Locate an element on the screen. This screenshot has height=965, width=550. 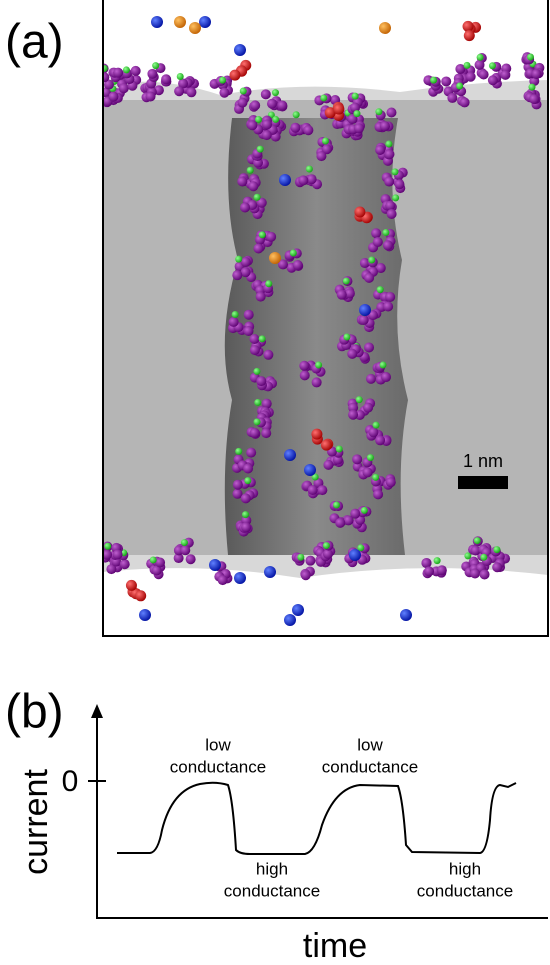
current-trace is located at coordinates (317, 818).